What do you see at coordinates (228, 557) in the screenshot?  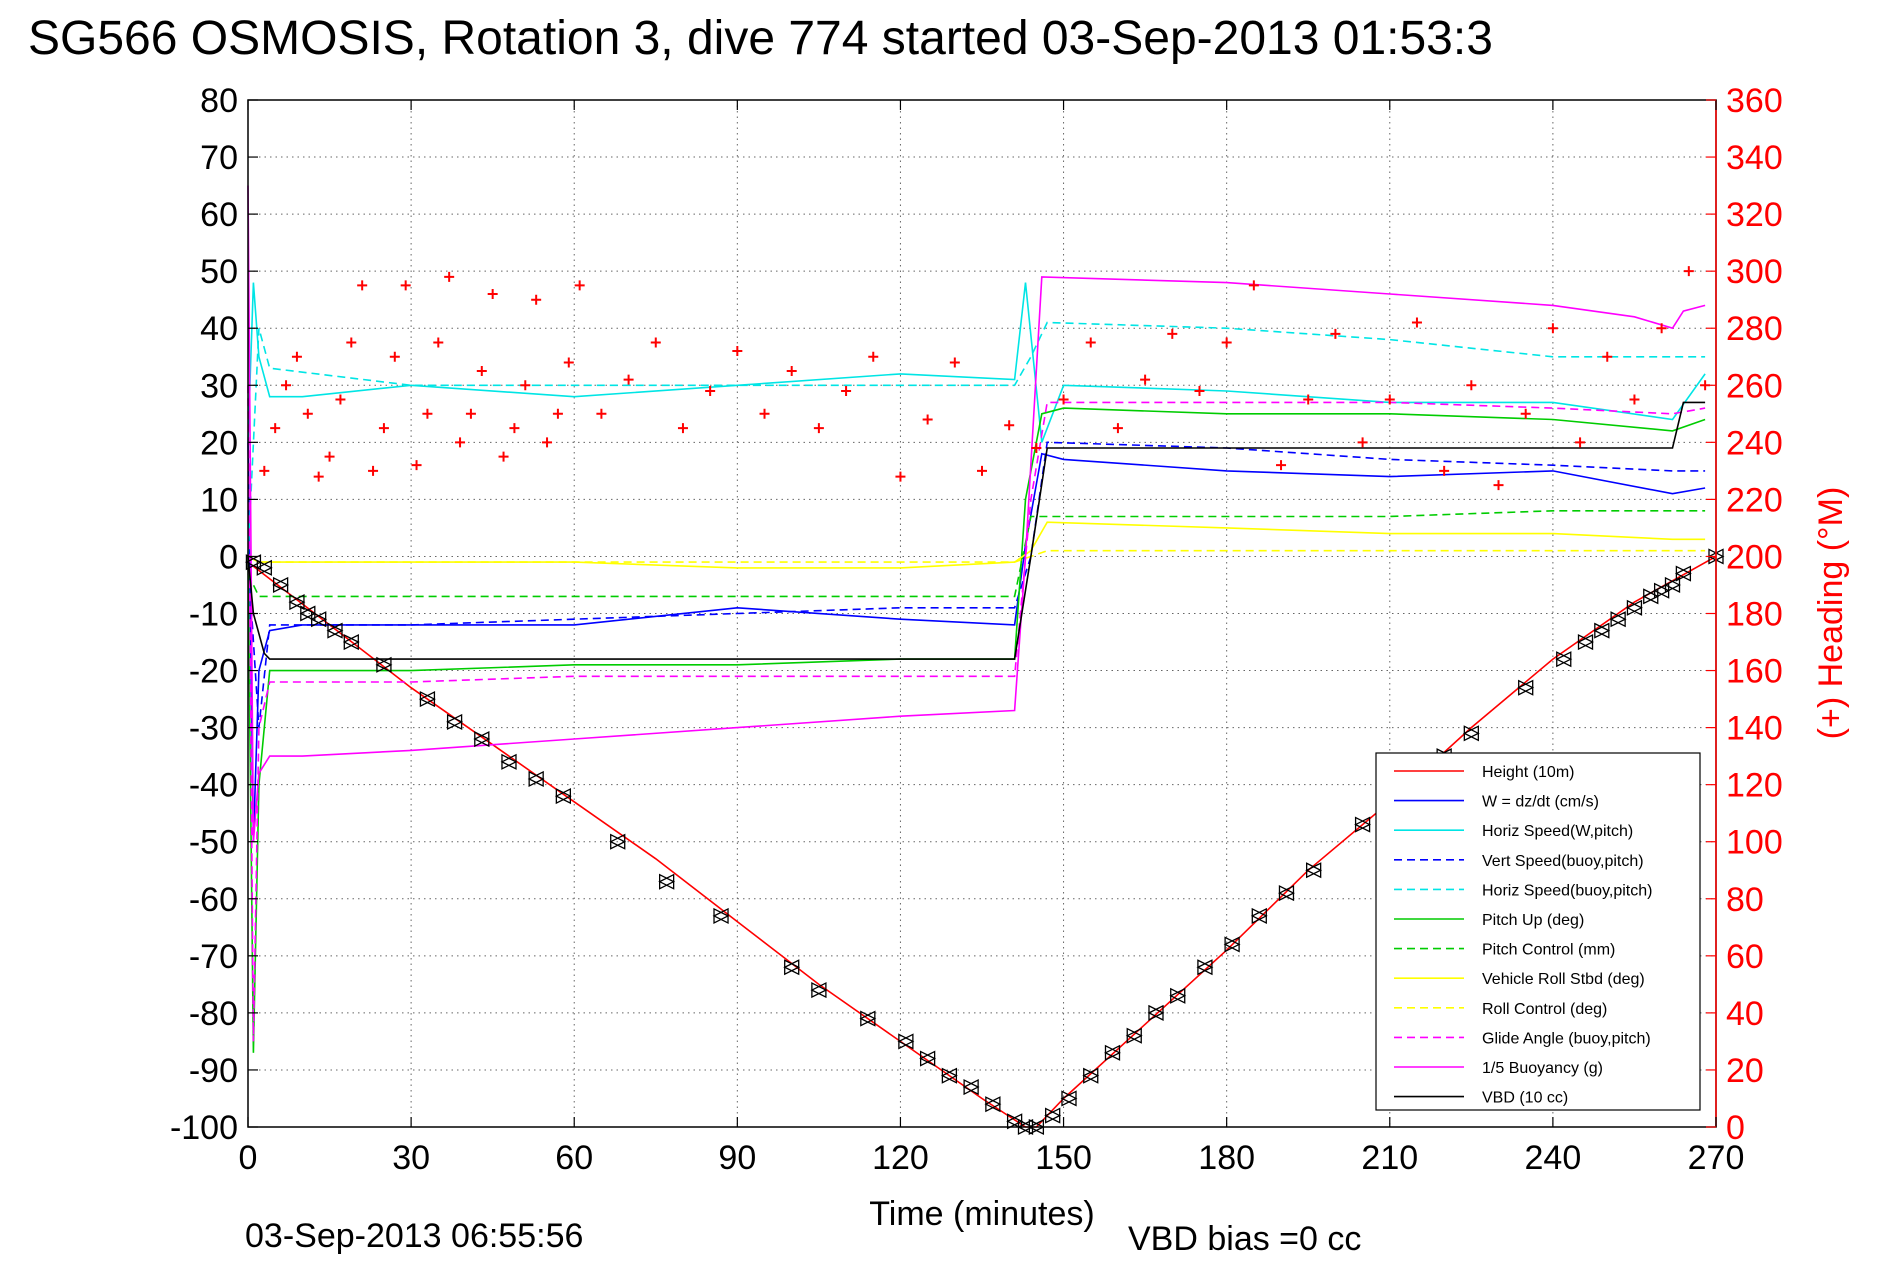 I see `y-tick-label: 0` at bounding box center [228, 557].